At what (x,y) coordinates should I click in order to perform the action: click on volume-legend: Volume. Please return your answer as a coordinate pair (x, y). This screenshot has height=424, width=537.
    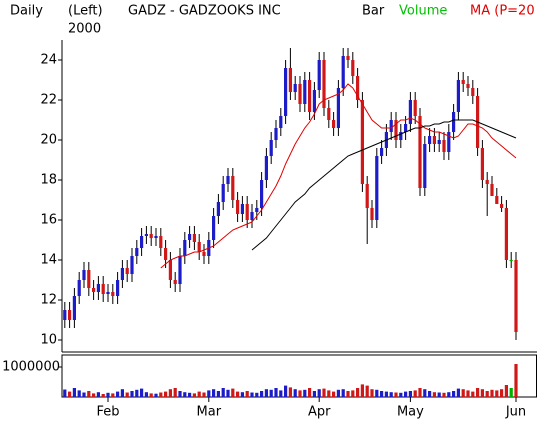
    Looking at the image, I should click on (423, 11).